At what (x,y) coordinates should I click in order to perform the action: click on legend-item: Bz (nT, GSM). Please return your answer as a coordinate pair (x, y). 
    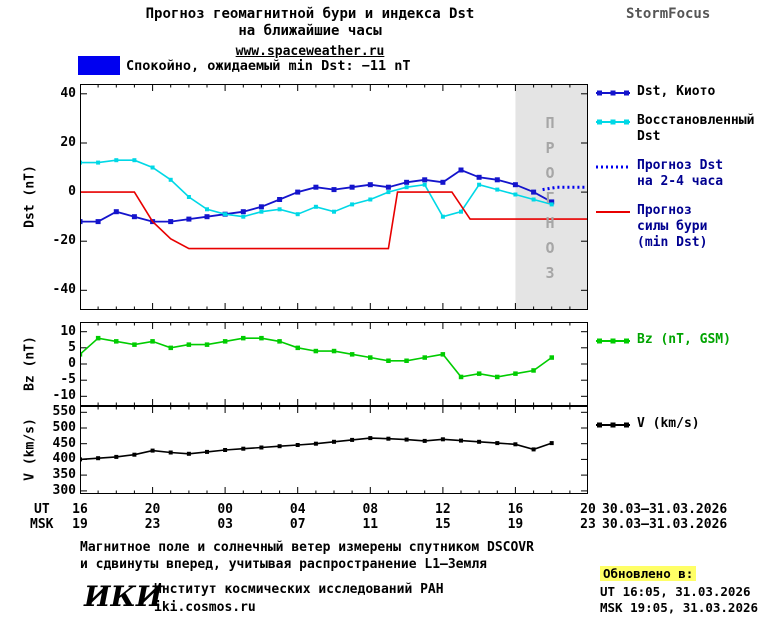
    Looking at the image, I should click on (677, 340).